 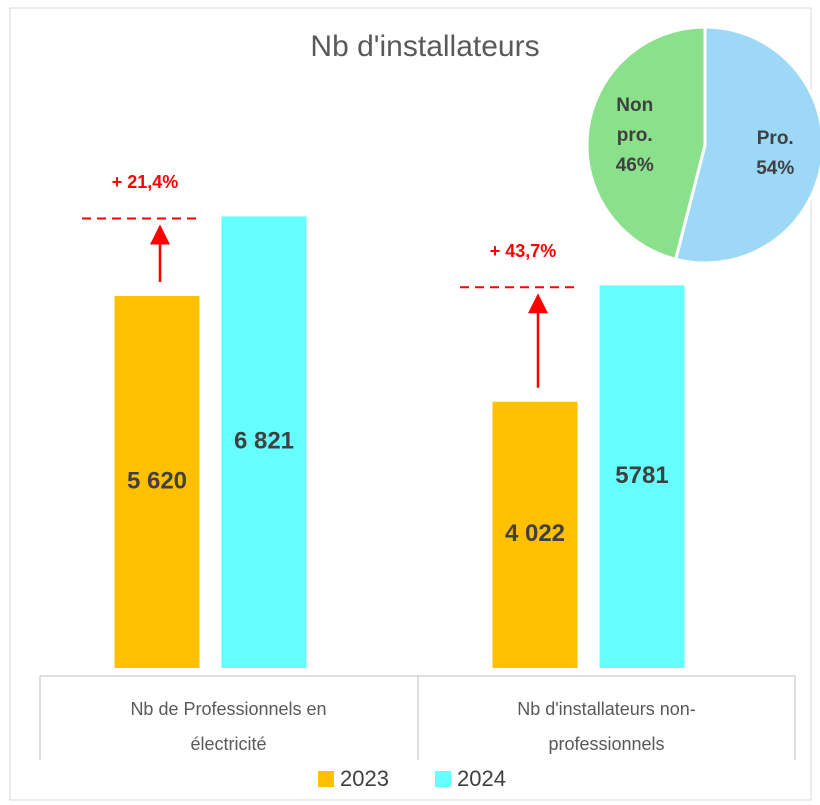 What do you see at coordinates (775, 168) in the screenshot?
I see `pie-value: 54%` at bounding box center [775, 168].